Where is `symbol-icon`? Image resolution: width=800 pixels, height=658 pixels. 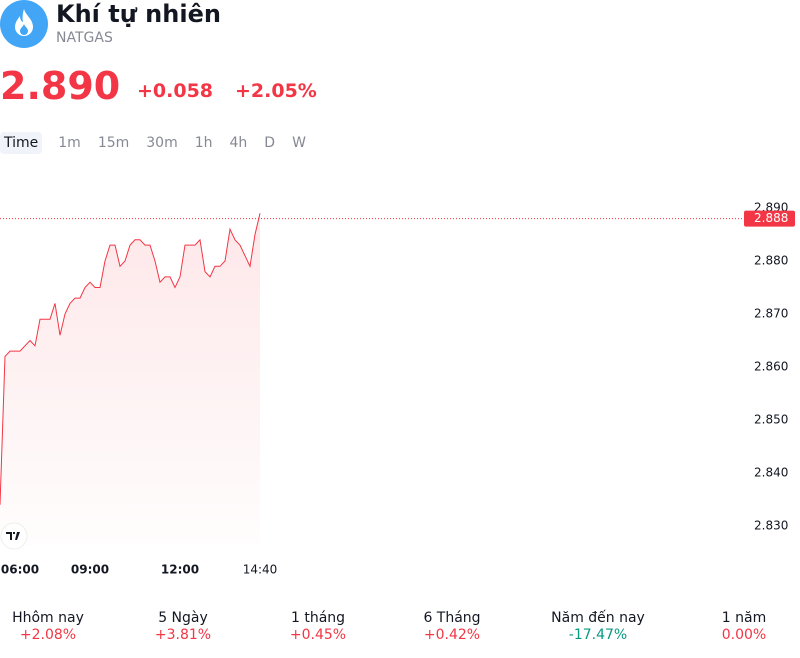 symbol-icon is located at coordinates (24, 24).